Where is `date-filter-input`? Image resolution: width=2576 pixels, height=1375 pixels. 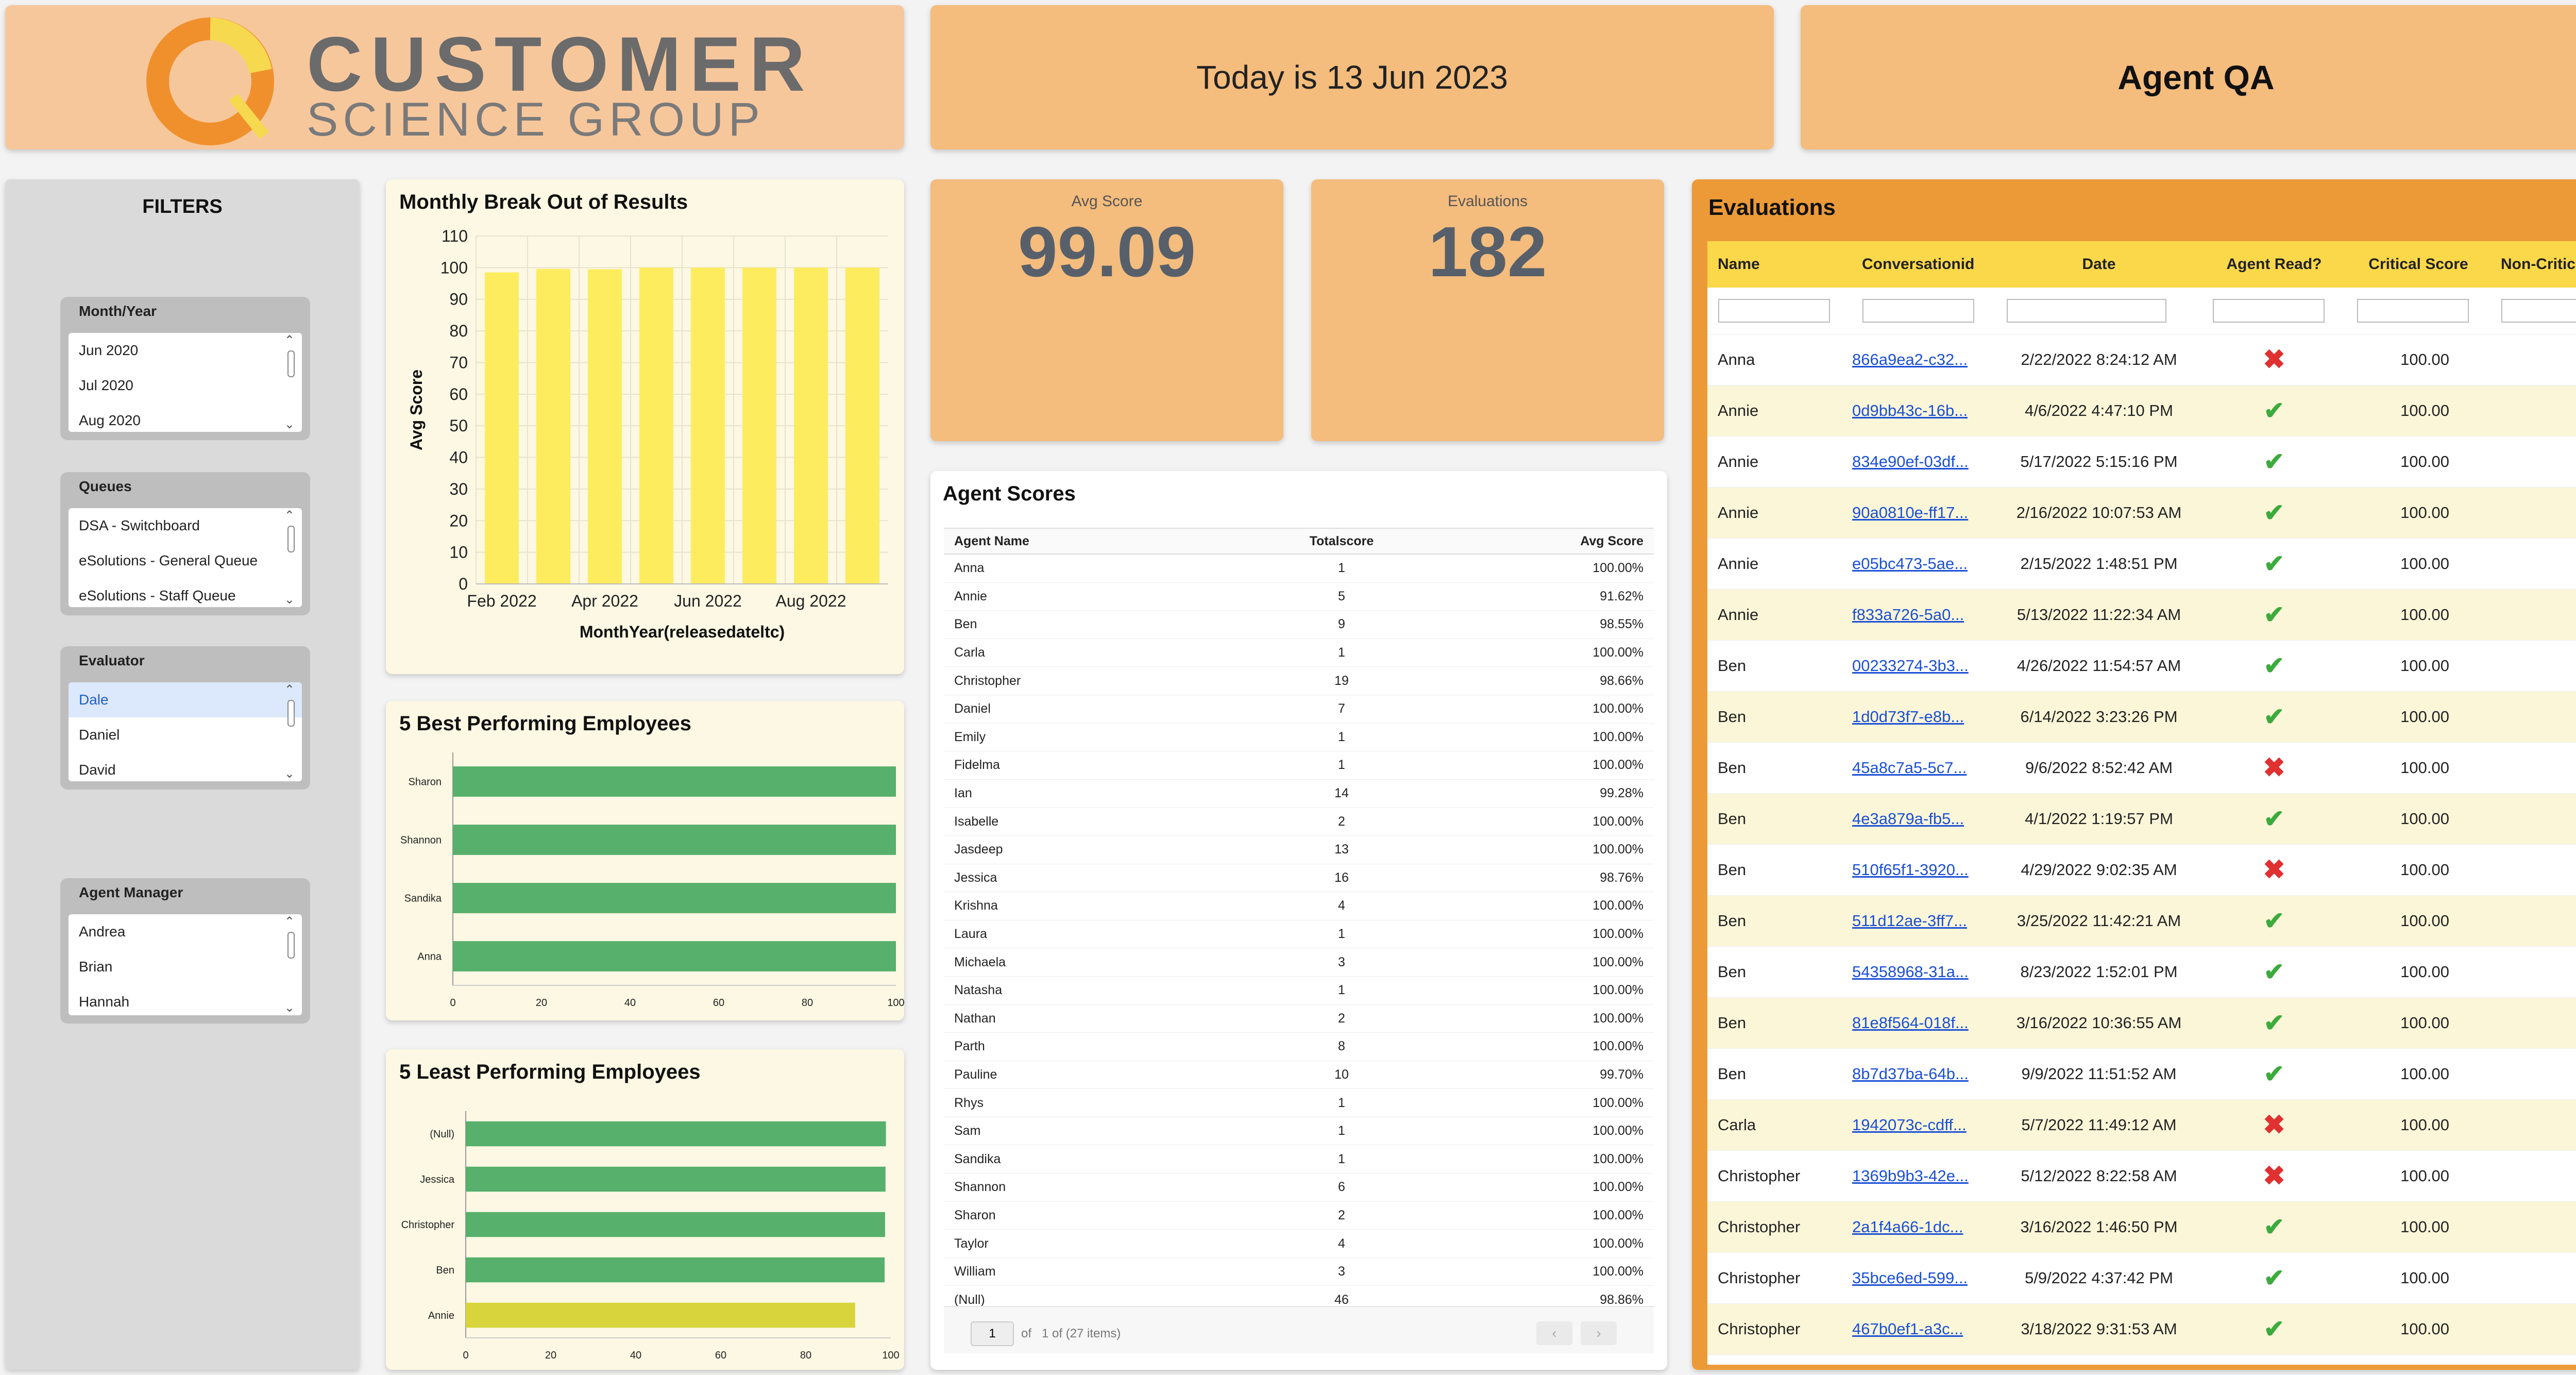 date-filter-input is located at coordinates (2087, 311).